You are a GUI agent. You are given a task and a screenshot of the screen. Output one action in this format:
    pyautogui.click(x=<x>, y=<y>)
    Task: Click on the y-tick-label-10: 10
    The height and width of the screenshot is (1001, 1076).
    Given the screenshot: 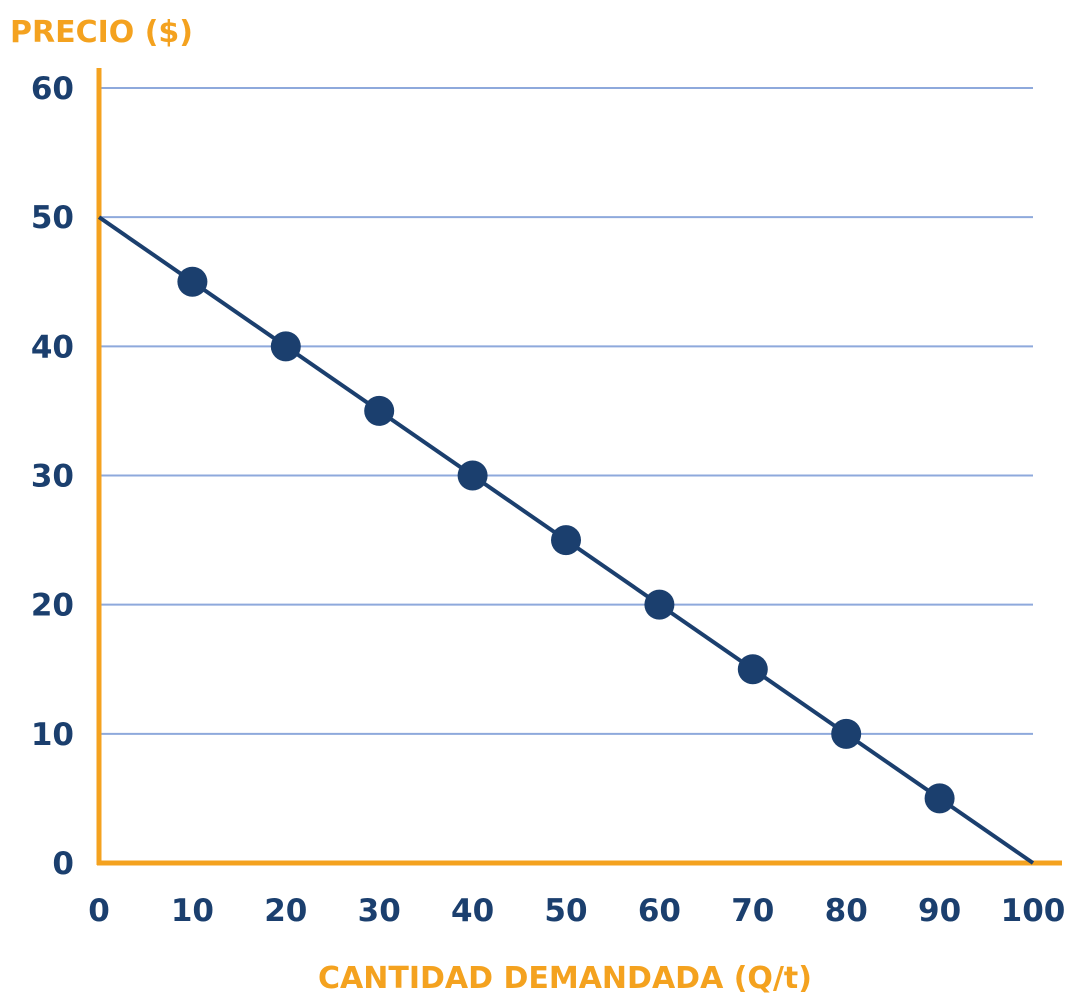 What is the action you would take?
    pyautogui.click(x=52, y=735)
    